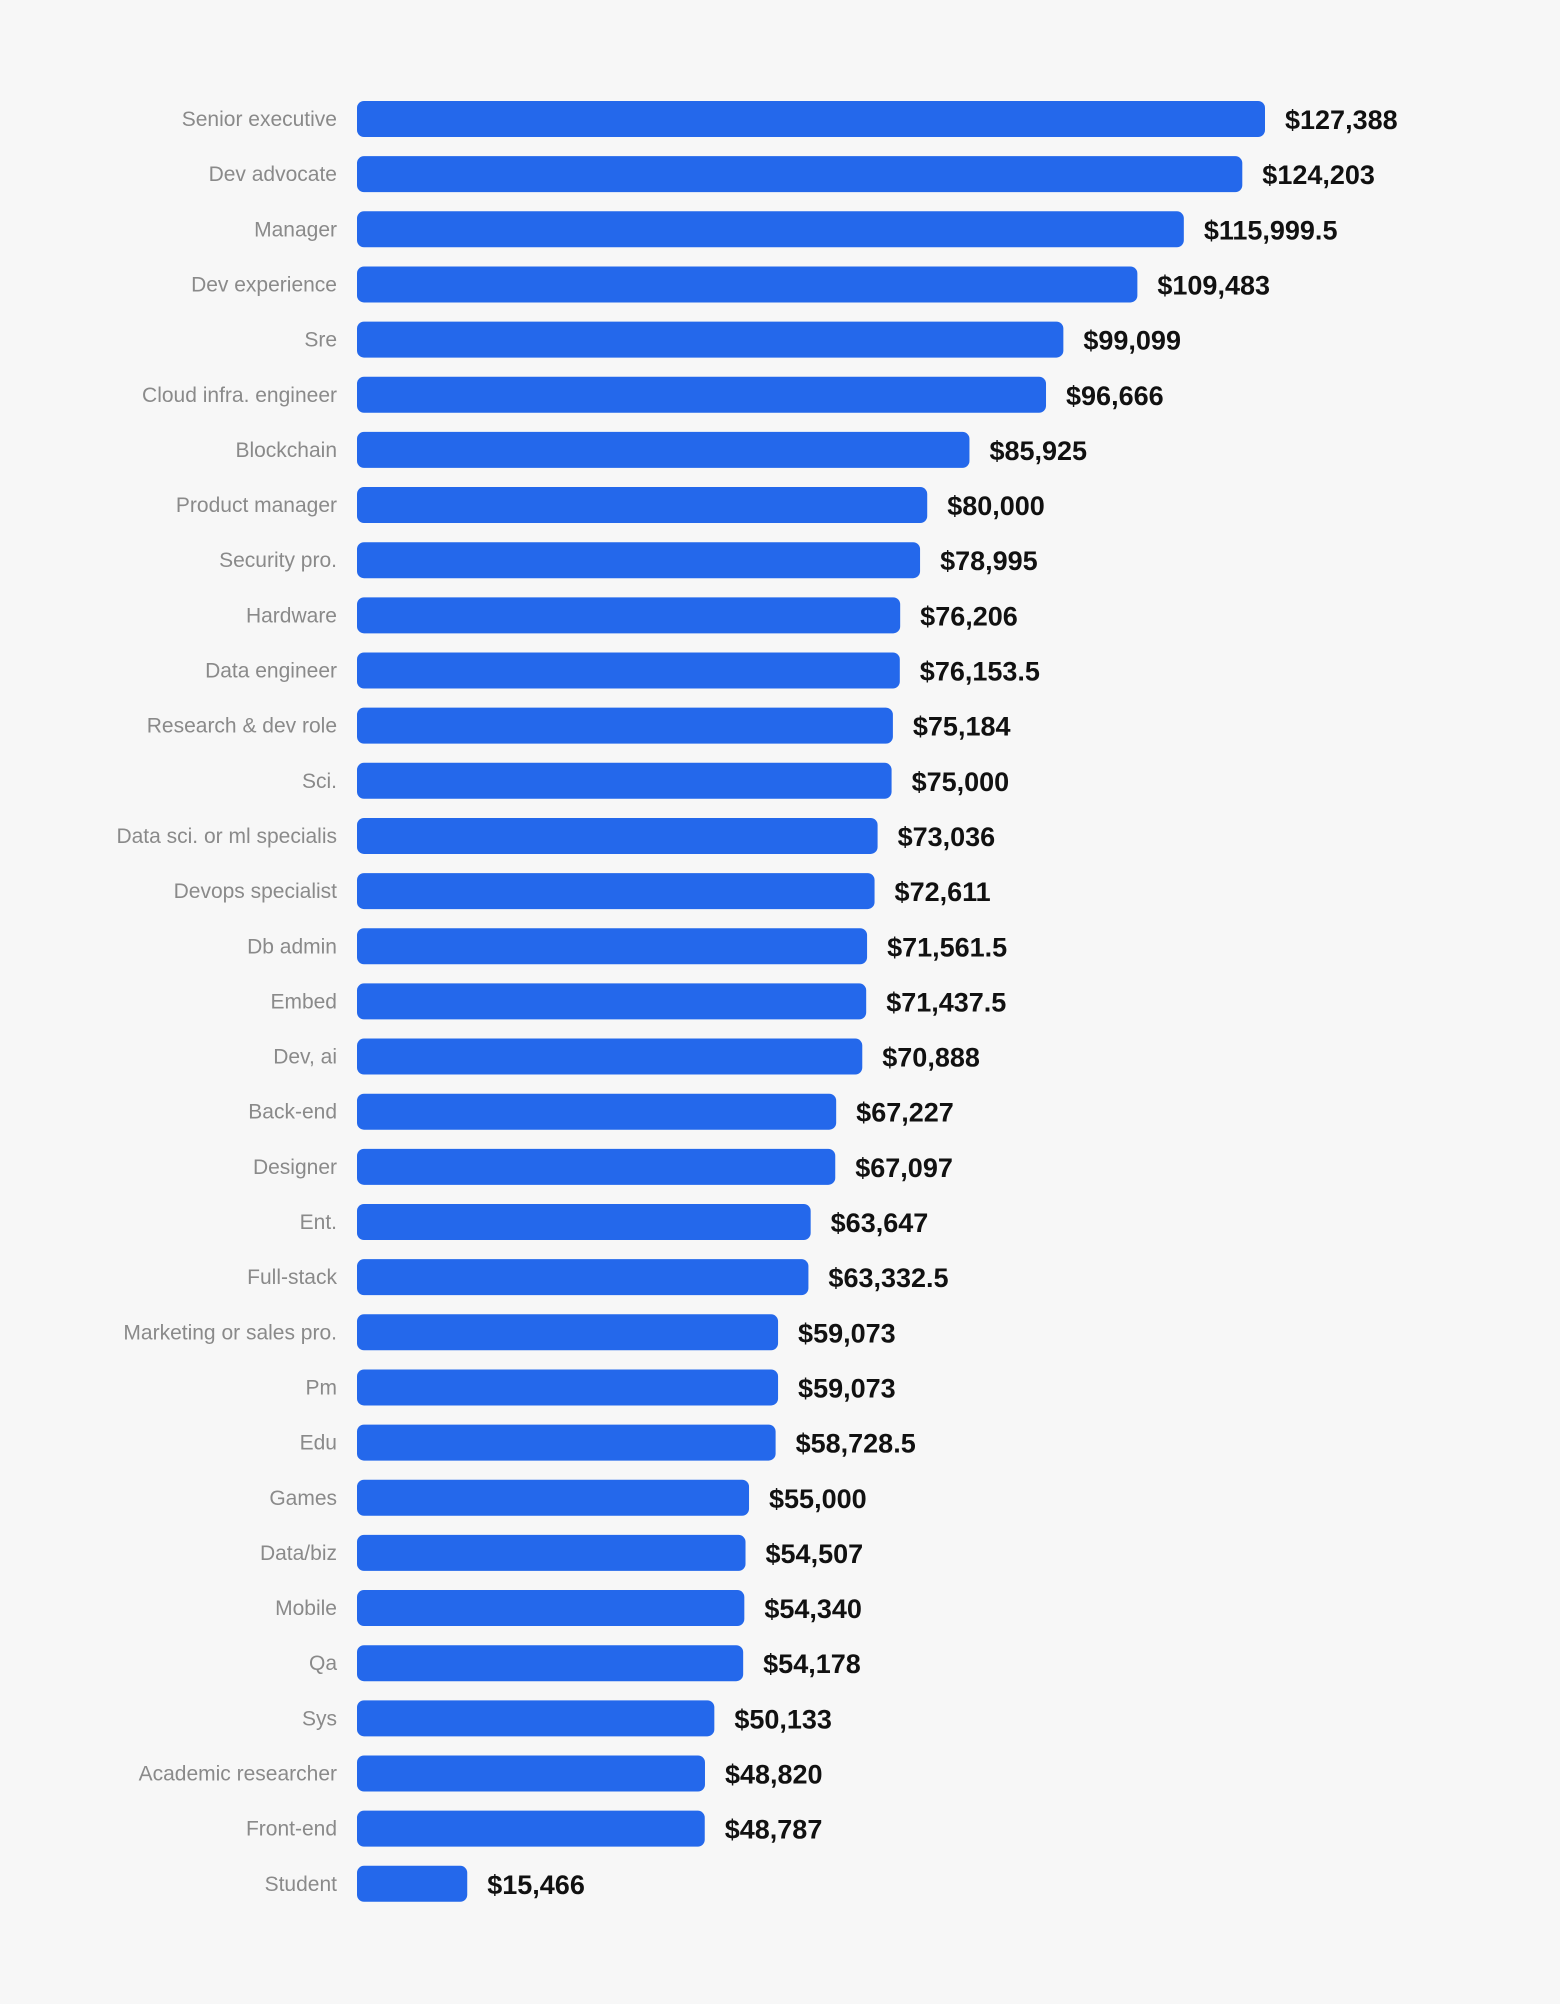 Image resolution: width=1560 pixels, height=2004 pixels. I want to click on bar-row: Designer $67,097, so click(603, 1166).